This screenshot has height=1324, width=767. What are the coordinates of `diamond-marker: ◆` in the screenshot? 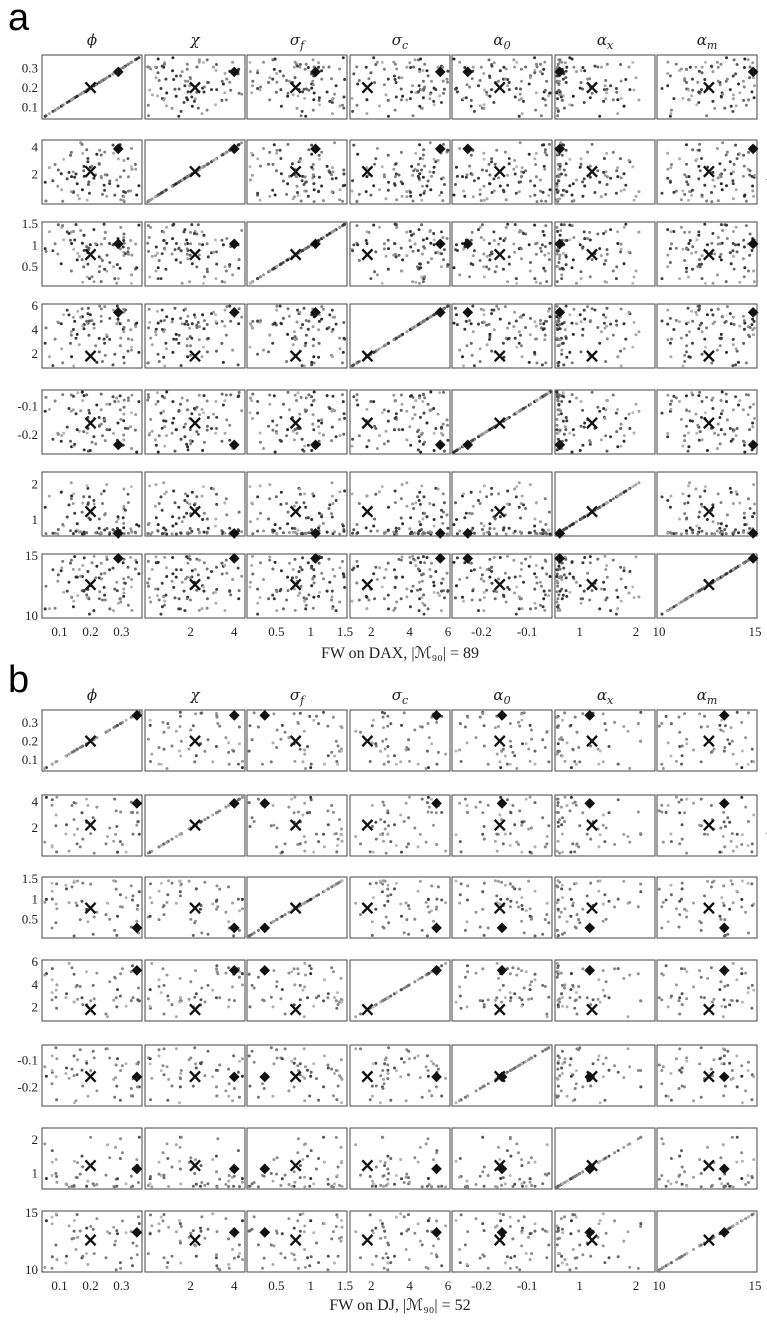 It's located at (118, 148).